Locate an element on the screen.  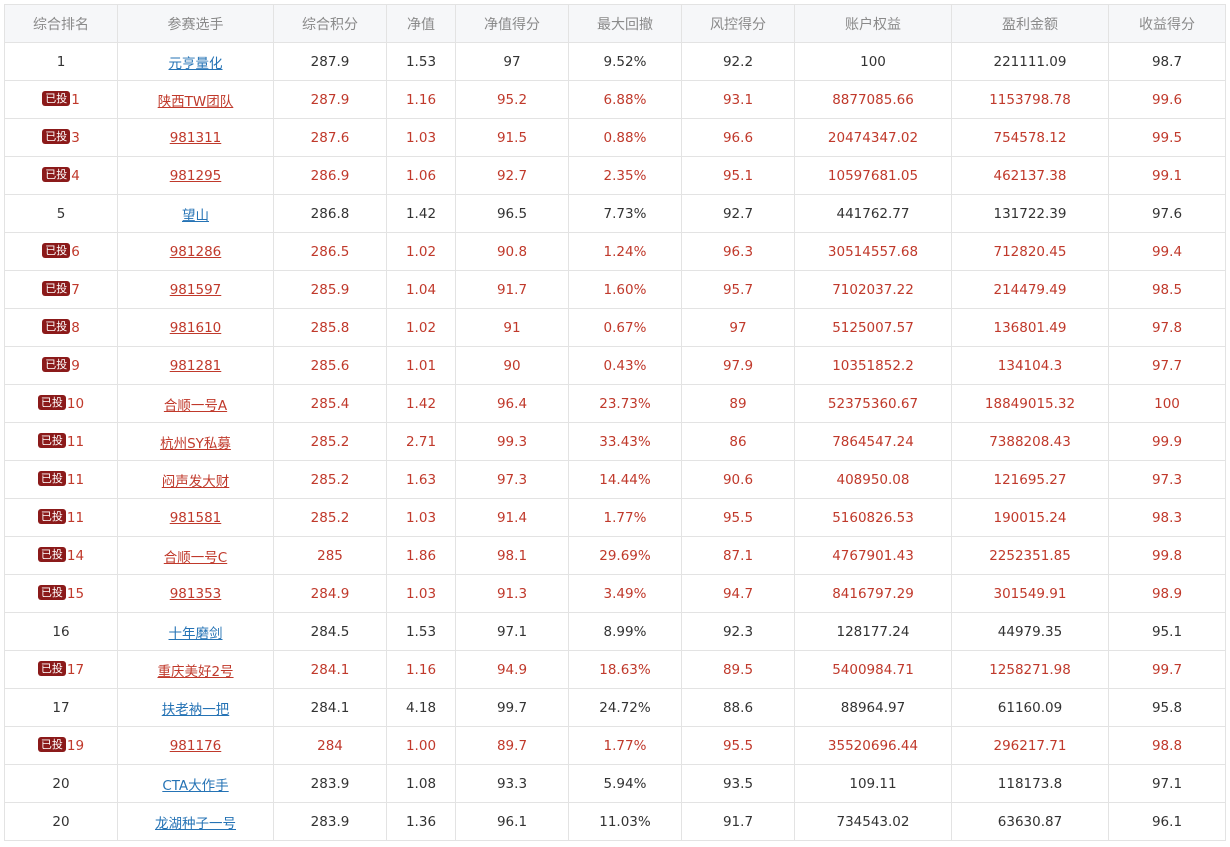
player-name-link: 龙湖种子一号 is located at coordinates (195, 823).